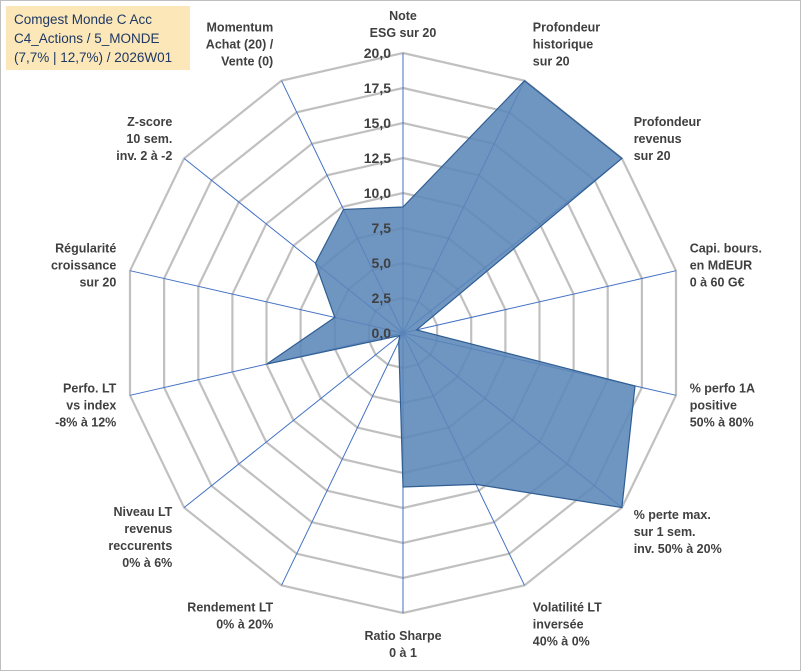 The image size is (801, 671). What do you see at coordinates (85, 423) in the screenshot?
I see `category-label-line: -8% à 12%` at bounding box center [85, 423].